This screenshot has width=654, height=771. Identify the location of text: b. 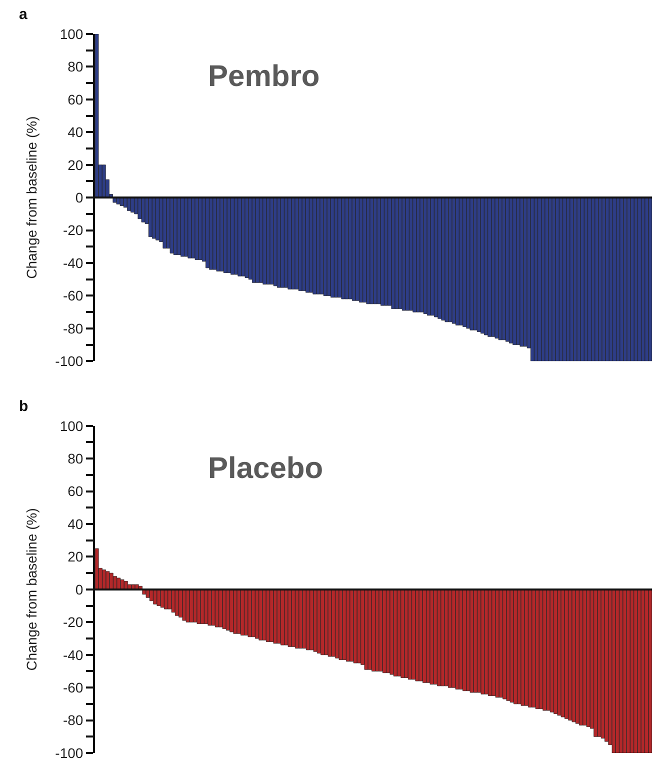
(23, 406).